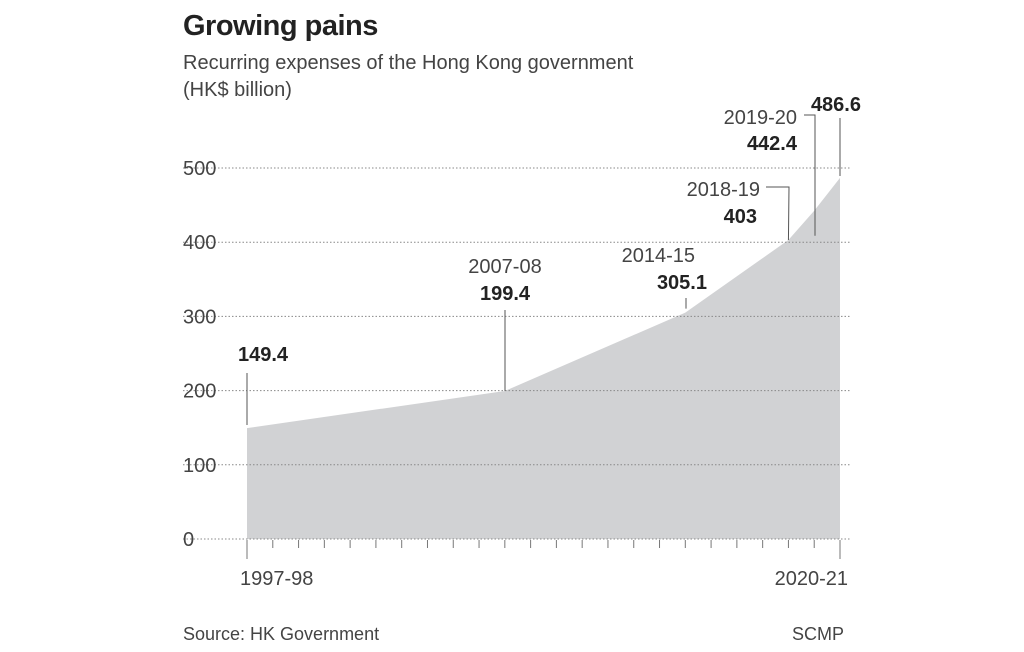  Describe the element at coordinates (276, 579) in the screenshot. I see `x-tick-label: 1997-98` at that location.